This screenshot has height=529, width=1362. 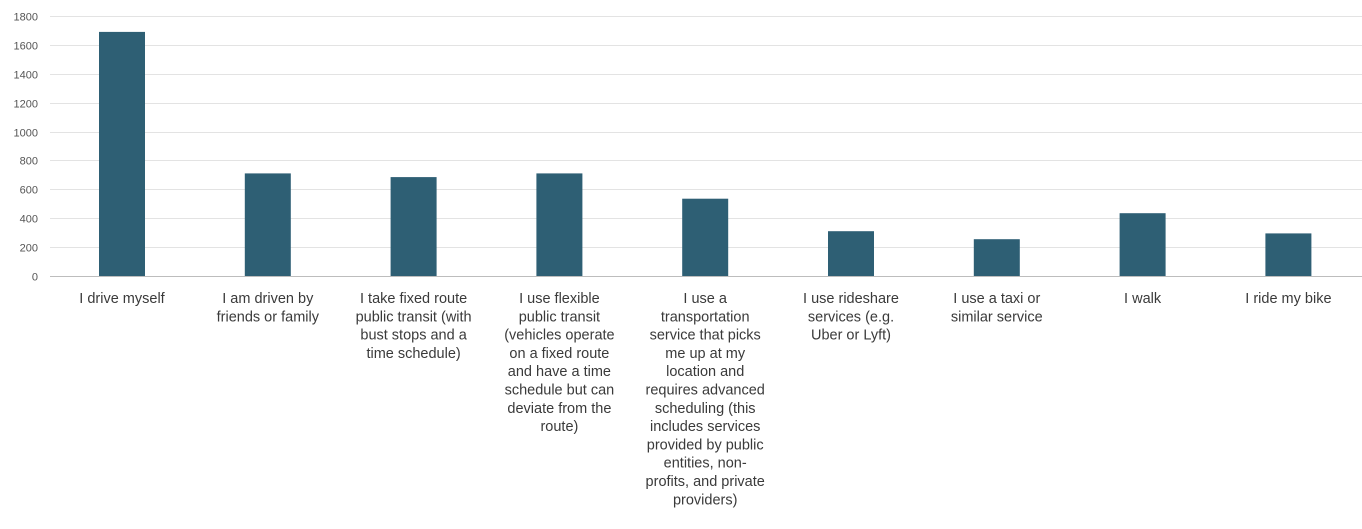 What do you see at coordinates (26, 76) in the screenshot?
I see `y-tick-label: 1400` at bounding box center [26, 76].